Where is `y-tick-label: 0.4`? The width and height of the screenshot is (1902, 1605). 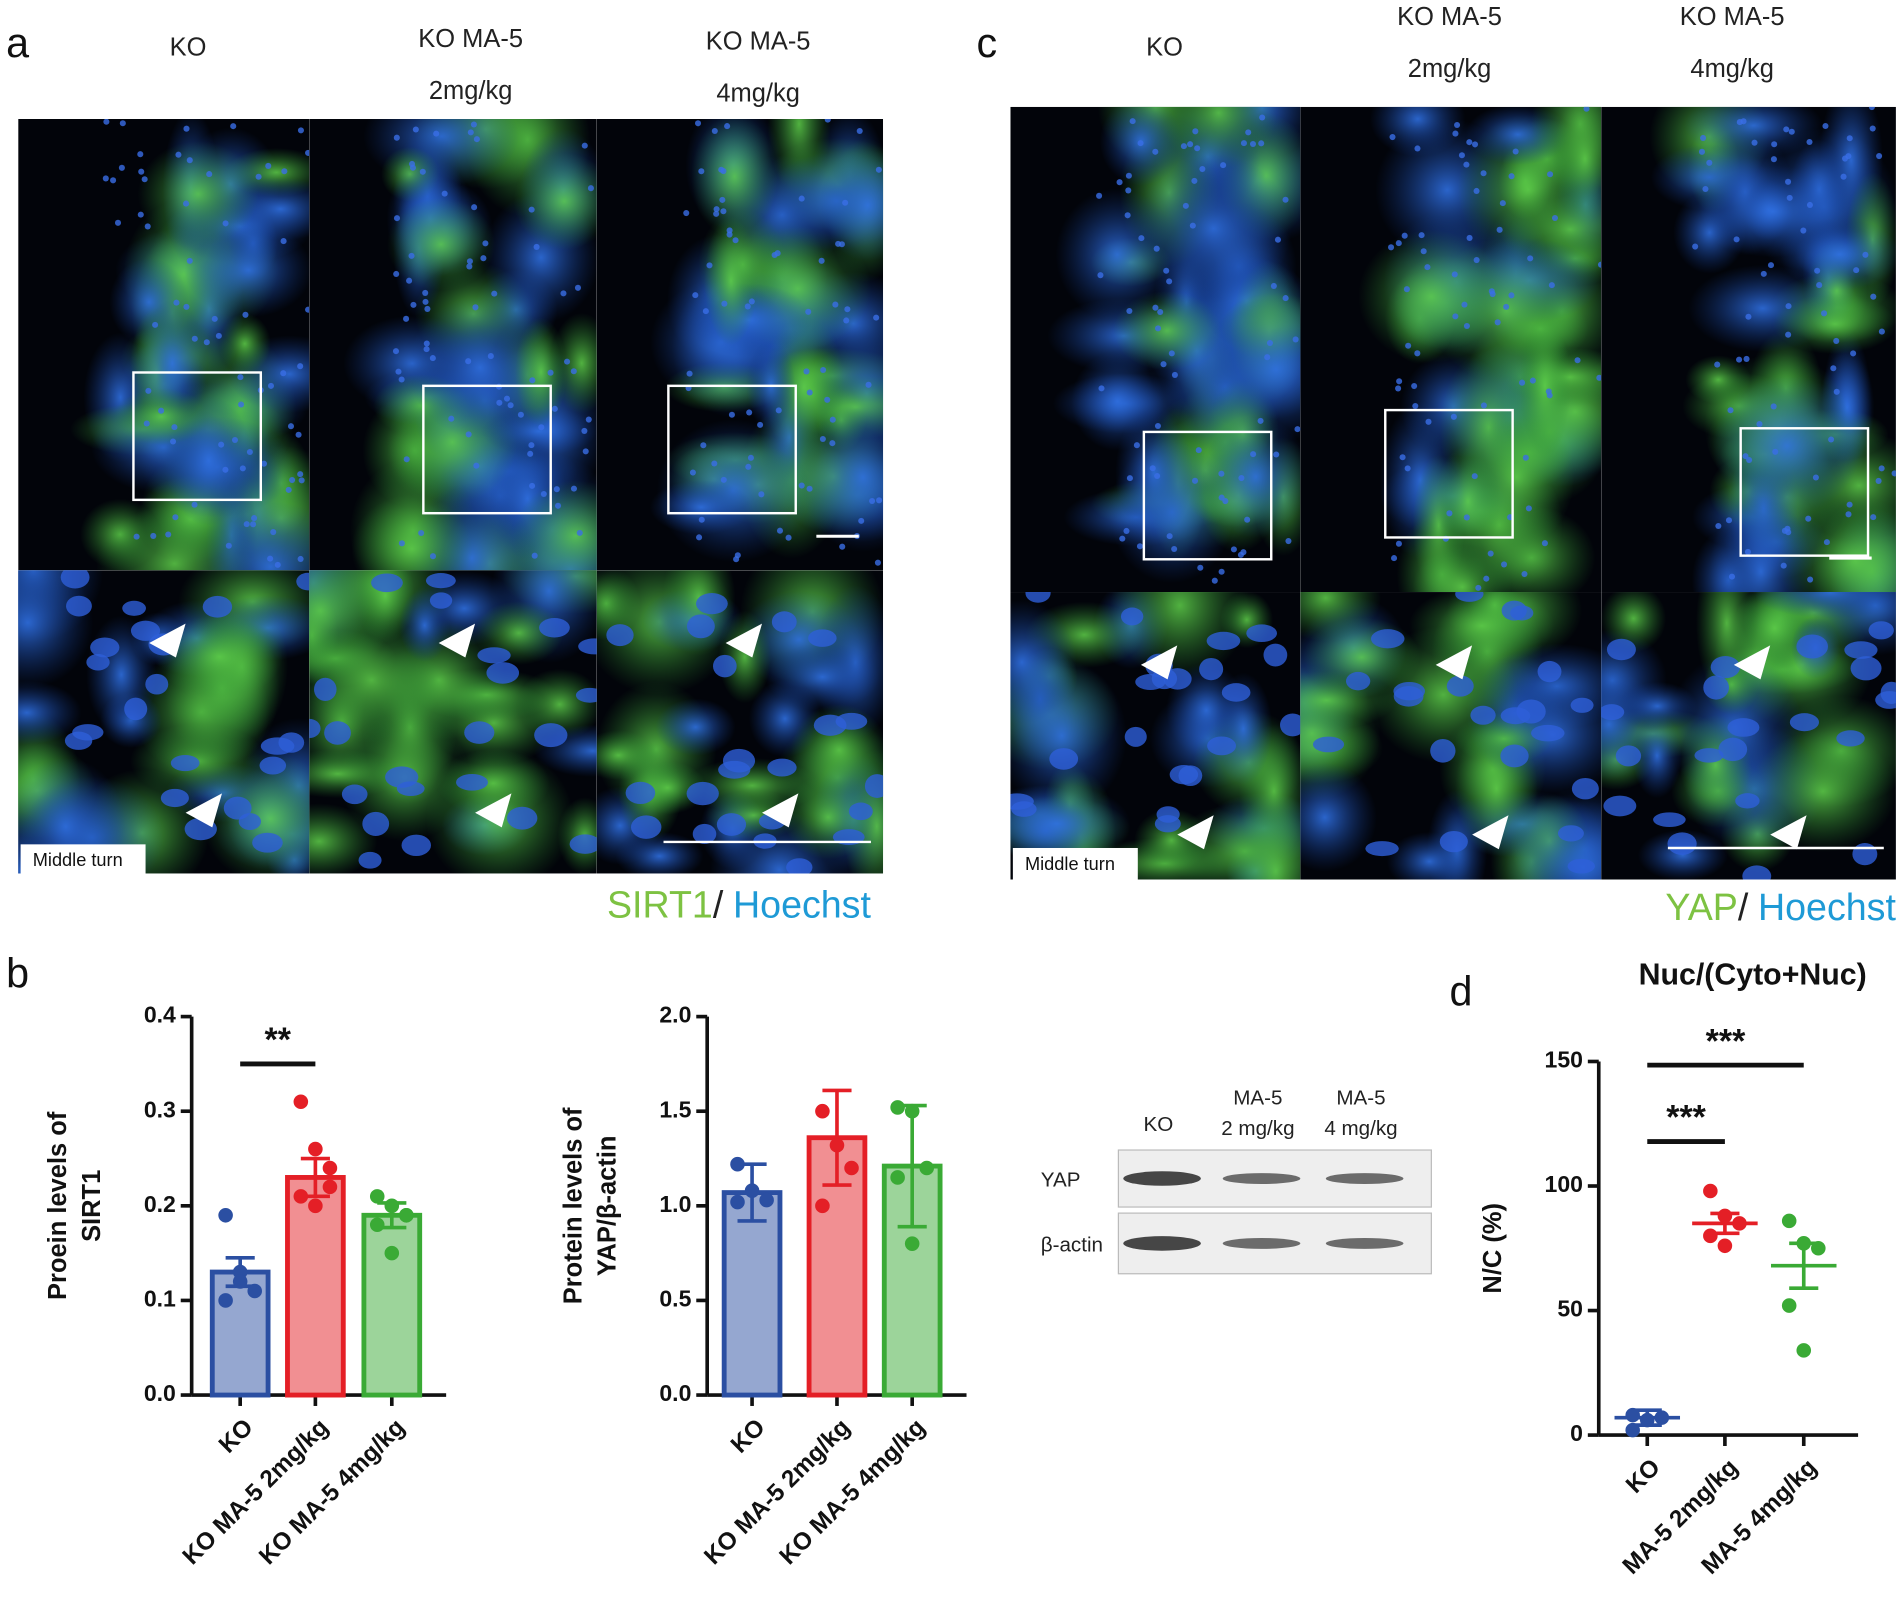 y-tick-label: 0.4 is located at coordinates (160, 1015).